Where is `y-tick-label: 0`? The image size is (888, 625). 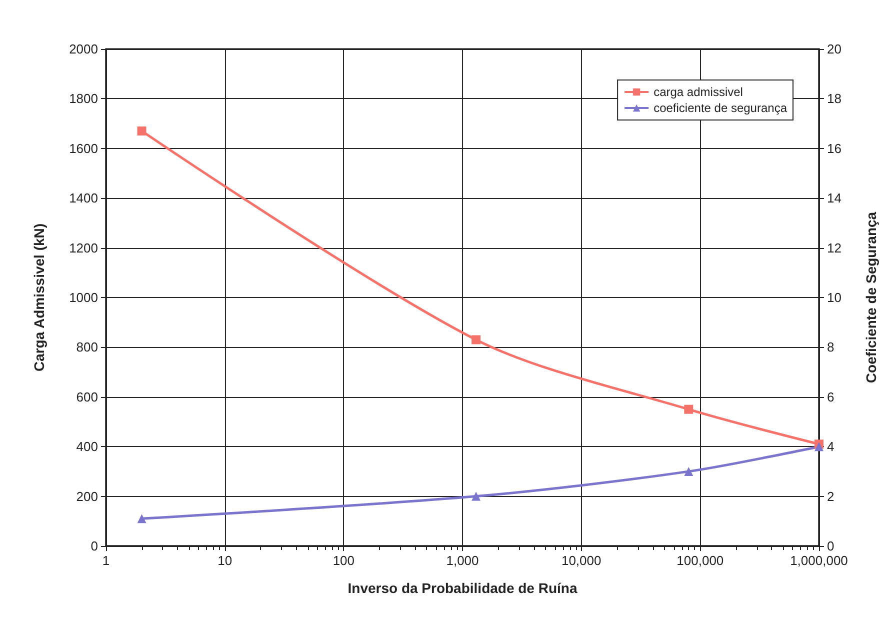 y-tick-label: 0 is located at coordinates (94, 546).